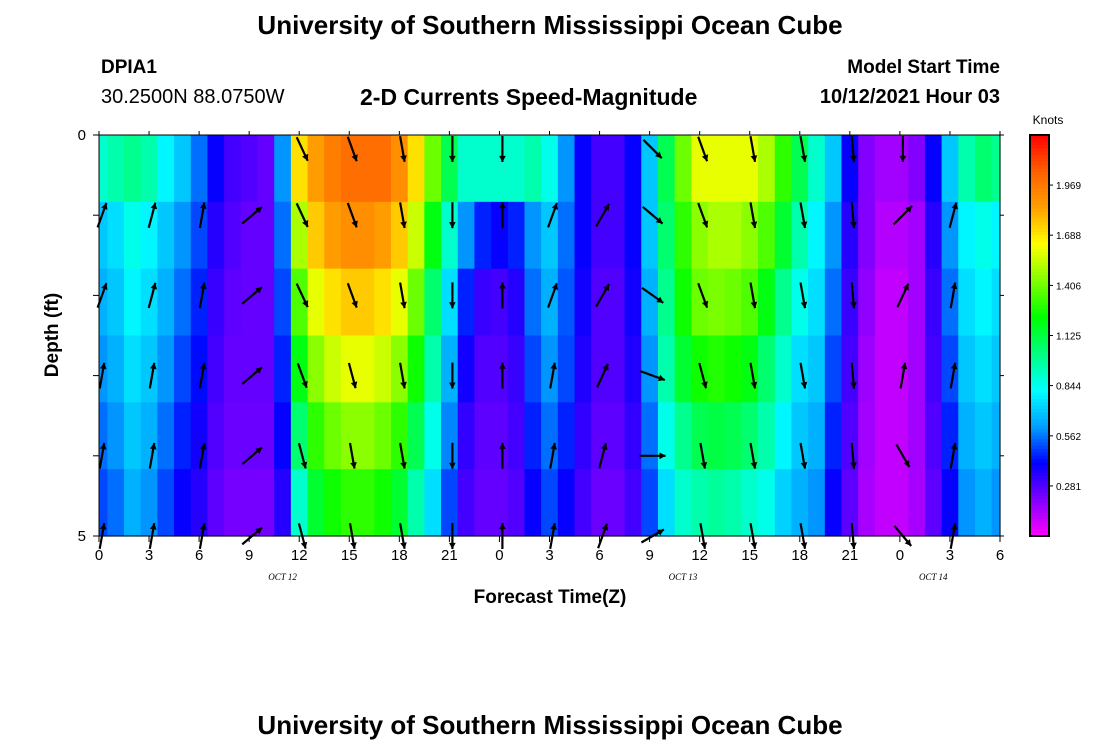 Image resolution: width=1100 pixels, height=750 pixels. Describe the element at coordinates (1068, 286) in the screenshot. I see `colorbar-tick-label: 1.406` at that location.